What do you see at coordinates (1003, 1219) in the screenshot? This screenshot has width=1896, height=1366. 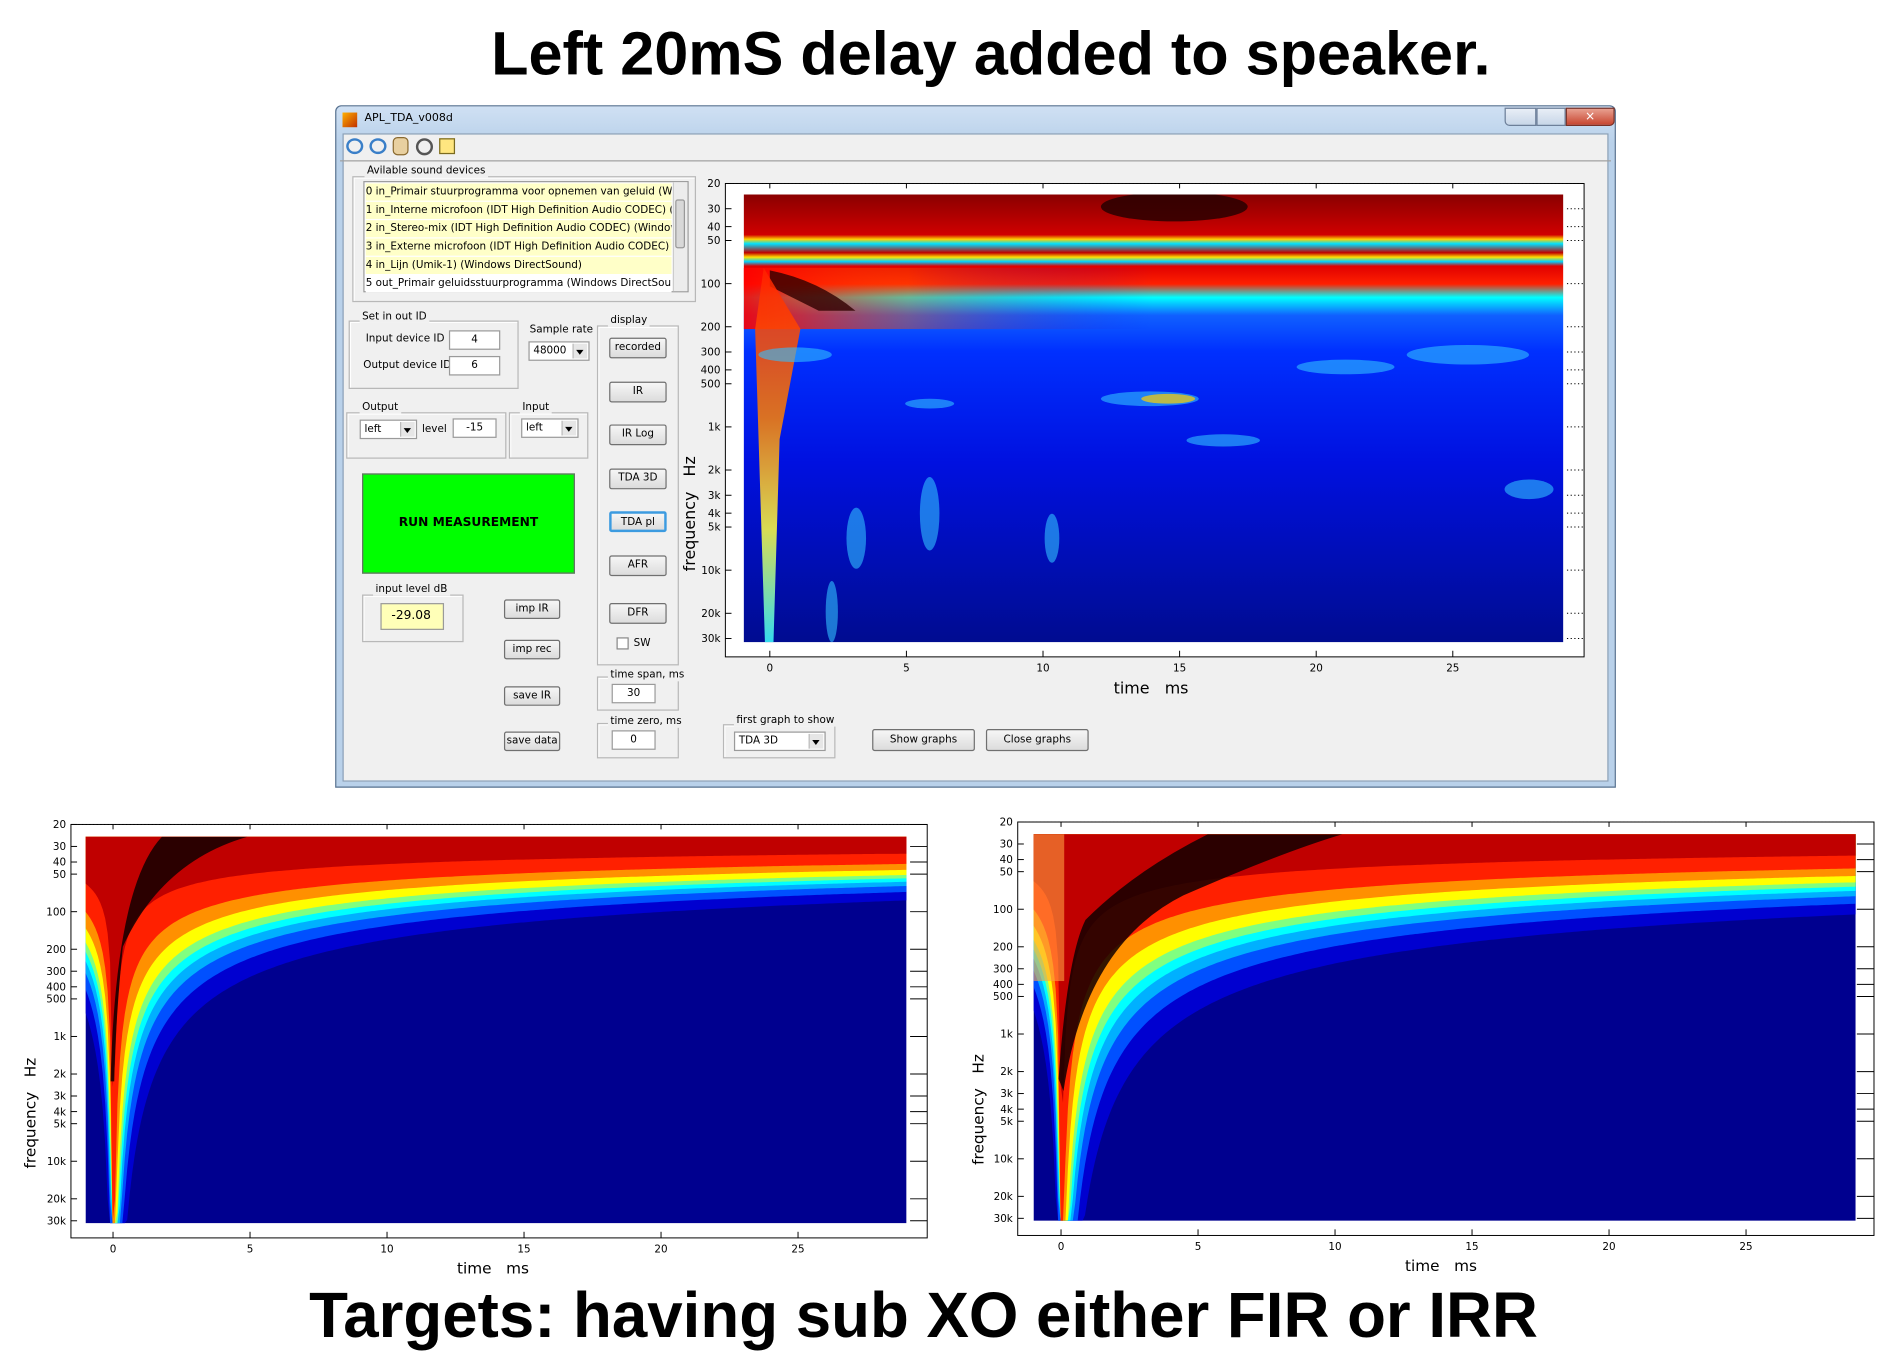 I see `y-tick-label: 30k` at bounding box center [1003, 1219].